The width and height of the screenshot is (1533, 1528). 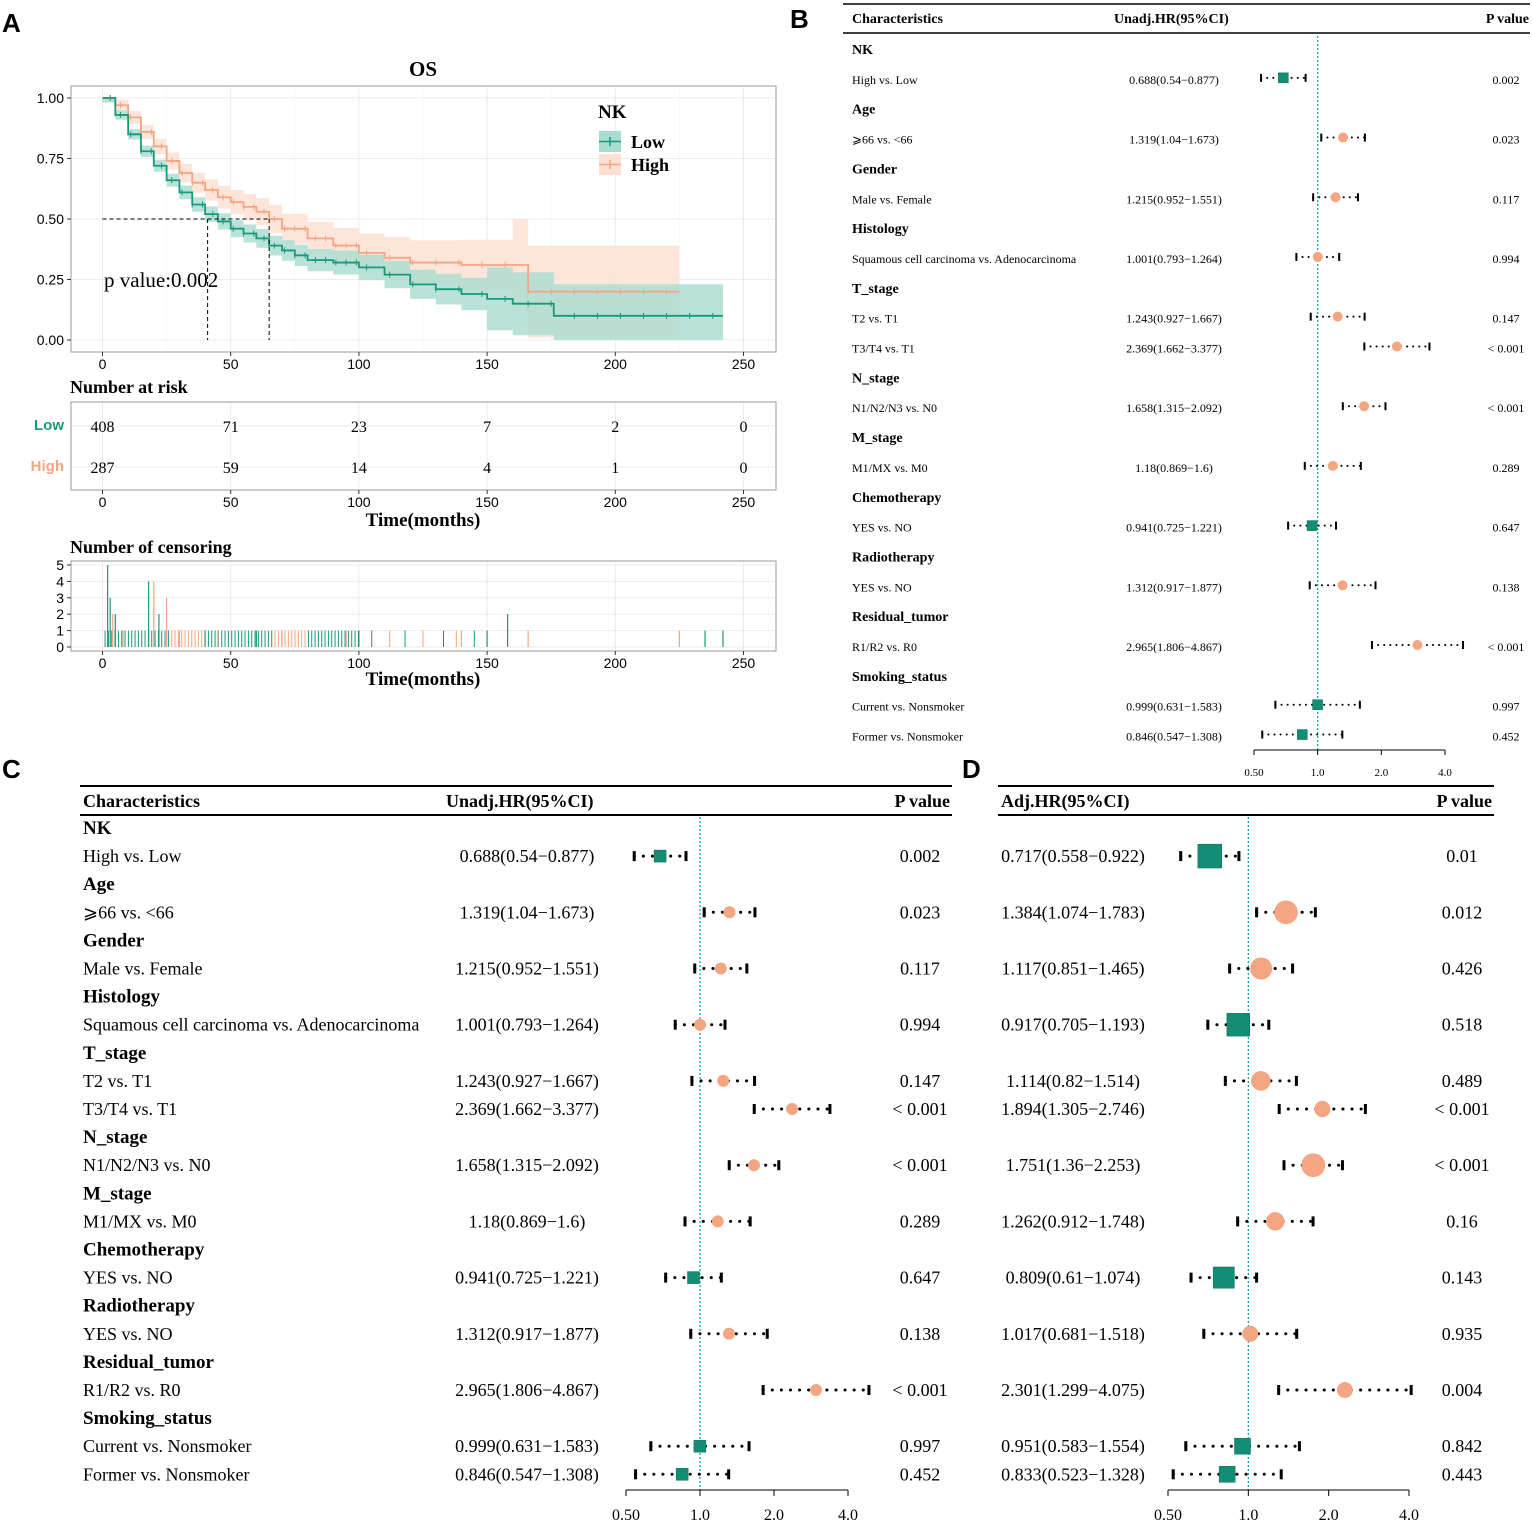 What do you see at coordinates (626, 1515) in the screenshot?
I see `c-rows-axis-label: 0.50` at bounding box center [626, 1515].